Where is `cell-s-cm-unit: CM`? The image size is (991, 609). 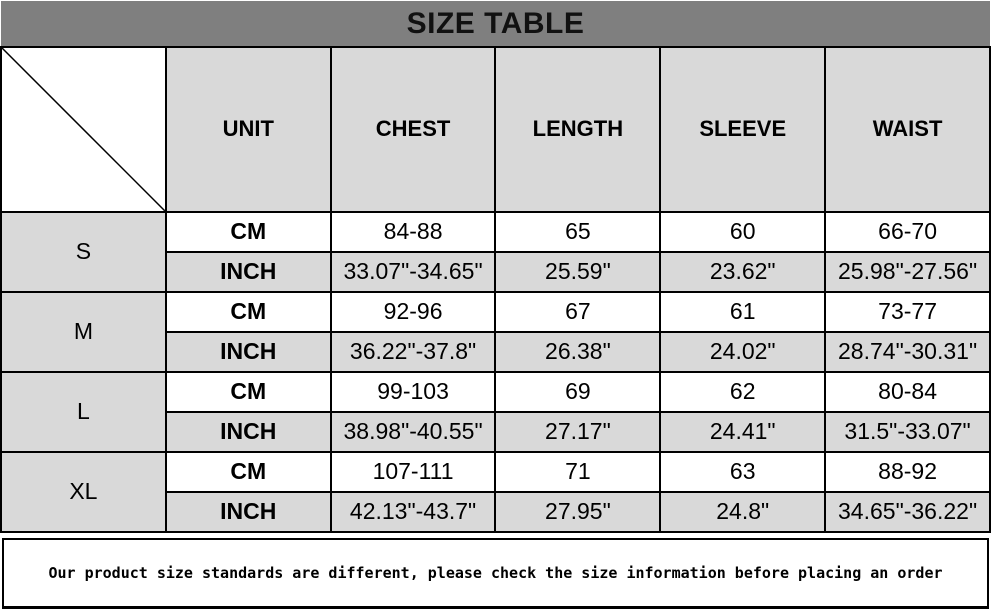
cell-s-cm-unit: CM is located at coordinates (248, 231).